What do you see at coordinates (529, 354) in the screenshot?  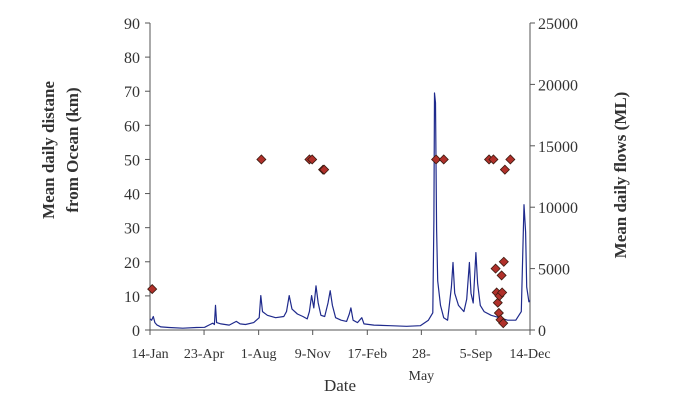 I see `x-axis-tick-label: 14-Dec` at bounding box center [529, 354].